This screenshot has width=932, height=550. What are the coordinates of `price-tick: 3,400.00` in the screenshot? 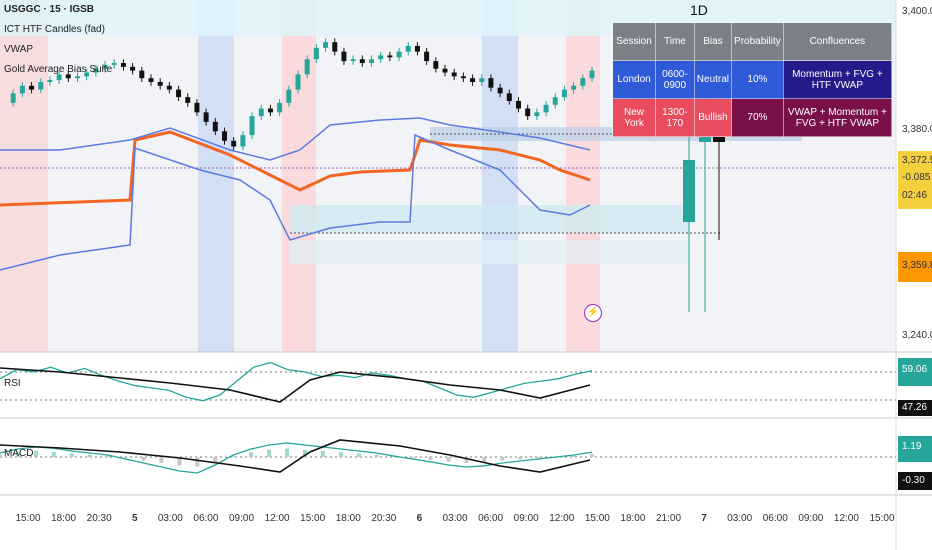 It's located at (917, 11).